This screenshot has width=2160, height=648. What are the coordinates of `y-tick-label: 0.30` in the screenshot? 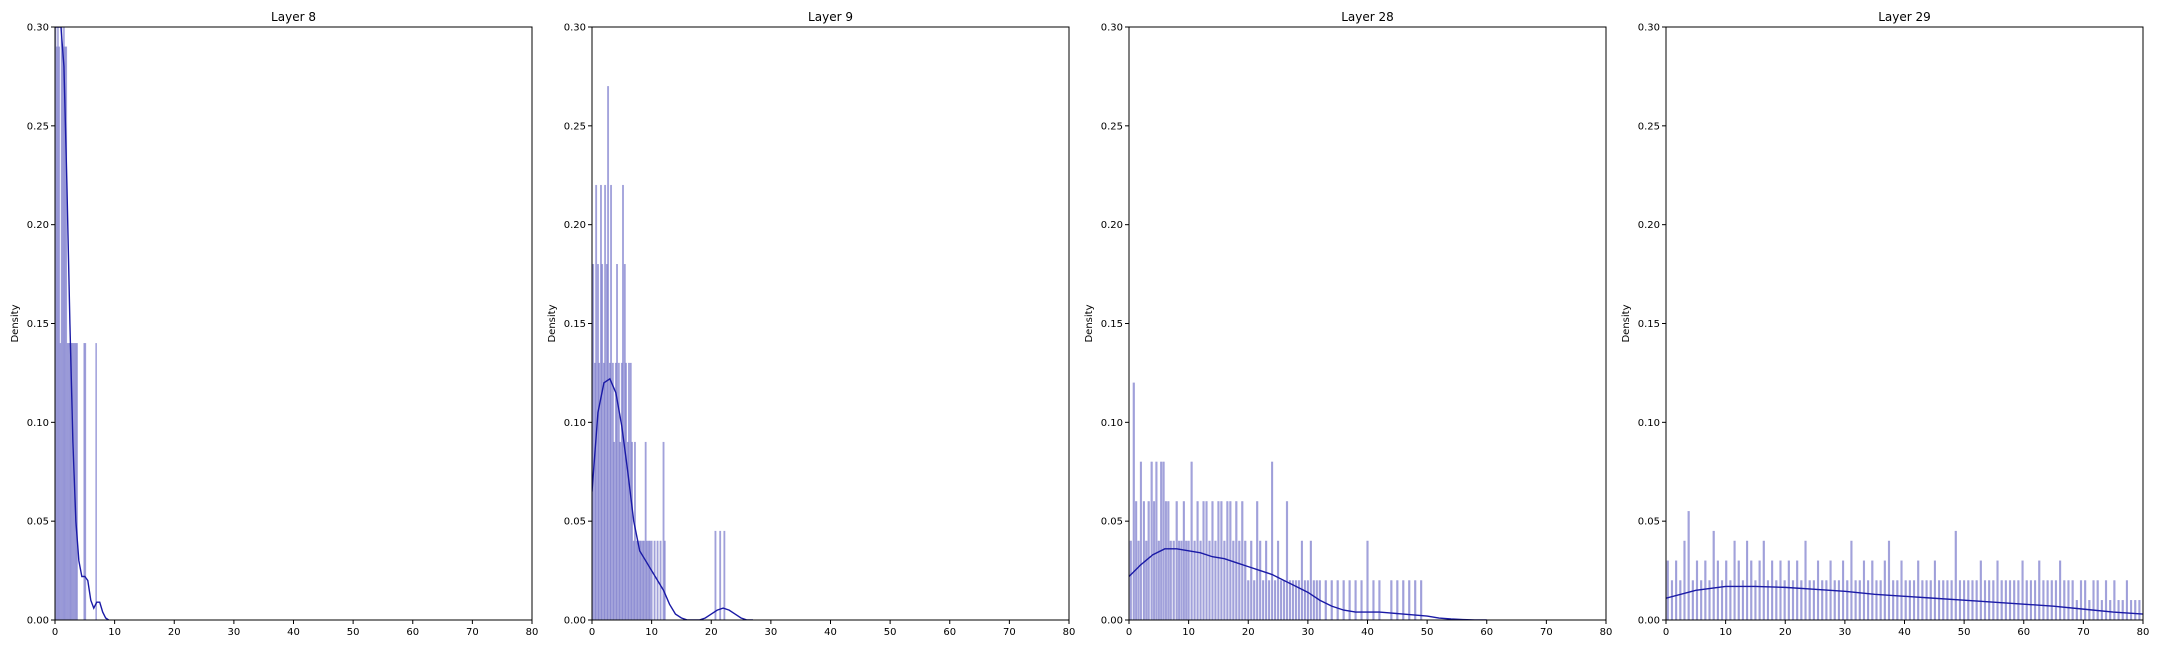 It's located at (575, 28).